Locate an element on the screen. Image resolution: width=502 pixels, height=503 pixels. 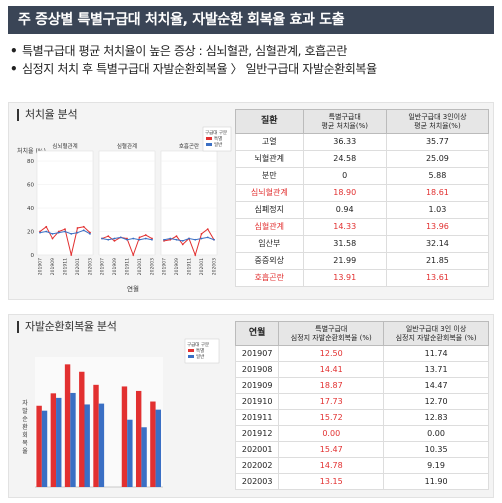
table-cell-ym: 201907 is located at coordinates (257, 353).